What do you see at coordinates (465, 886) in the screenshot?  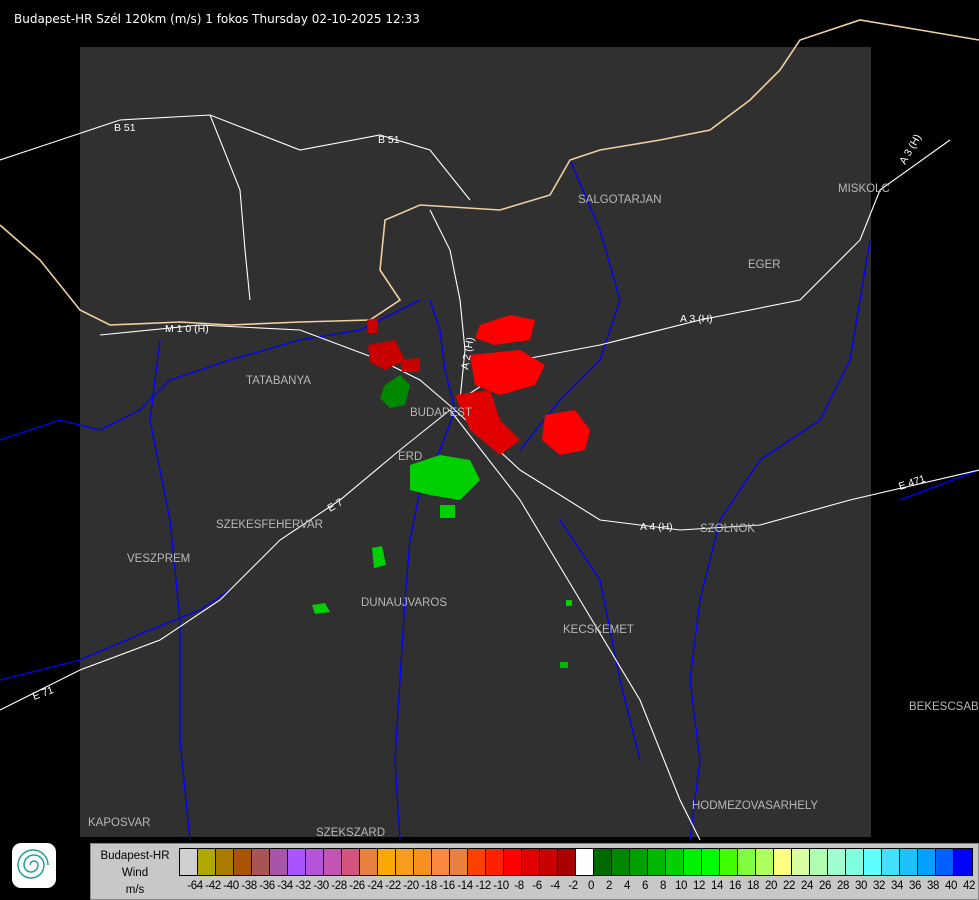 I see `legend-tick-label: -14` at bounding box center [465, 886].